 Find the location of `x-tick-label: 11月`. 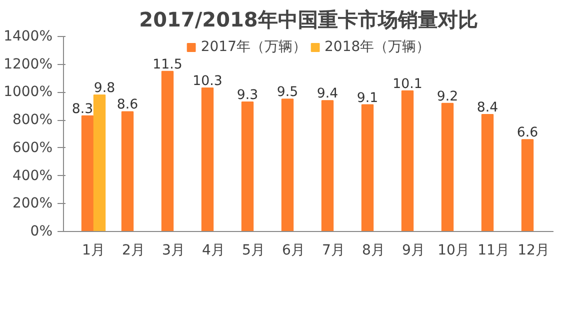

x-tick-label: 11月 is located at coordinates (494, 250).